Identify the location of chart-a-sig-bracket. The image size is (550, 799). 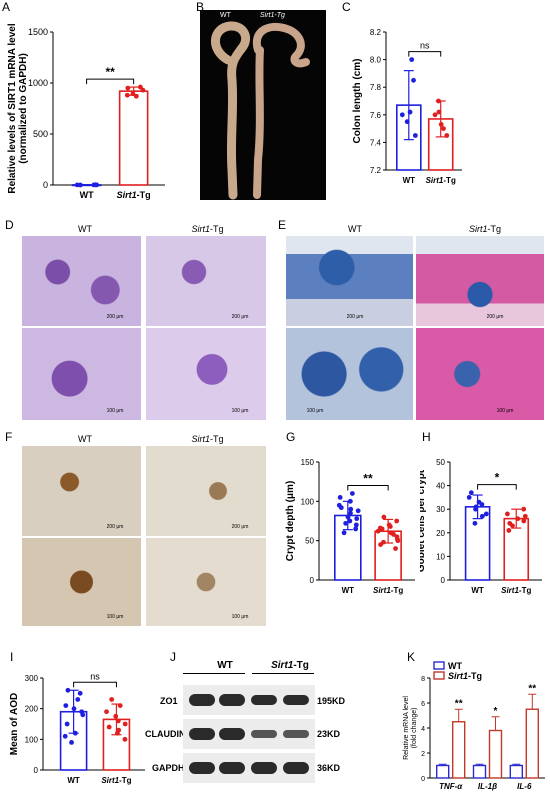
(110, 81).